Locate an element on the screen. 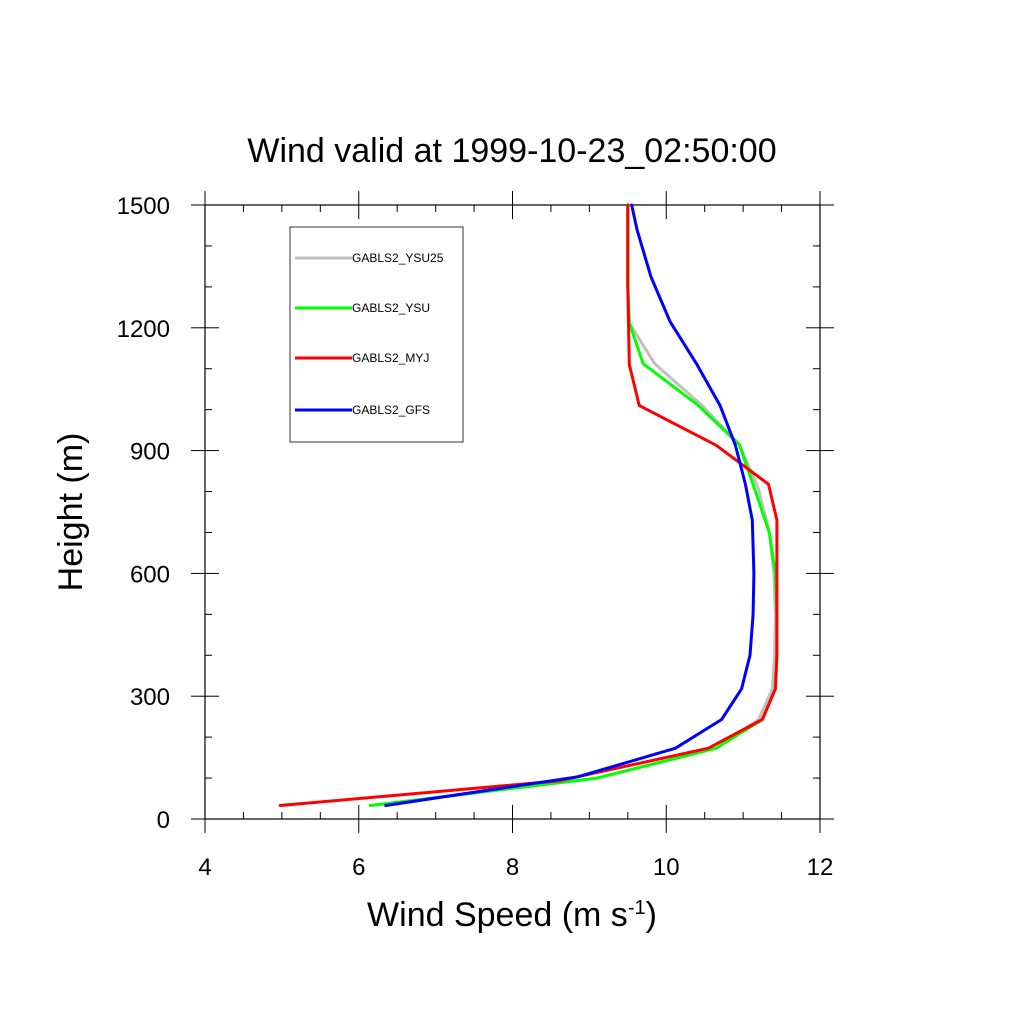 The image size is (1024, 1024). y-axis-title: Height (m) is located at coordinates (71, 512).